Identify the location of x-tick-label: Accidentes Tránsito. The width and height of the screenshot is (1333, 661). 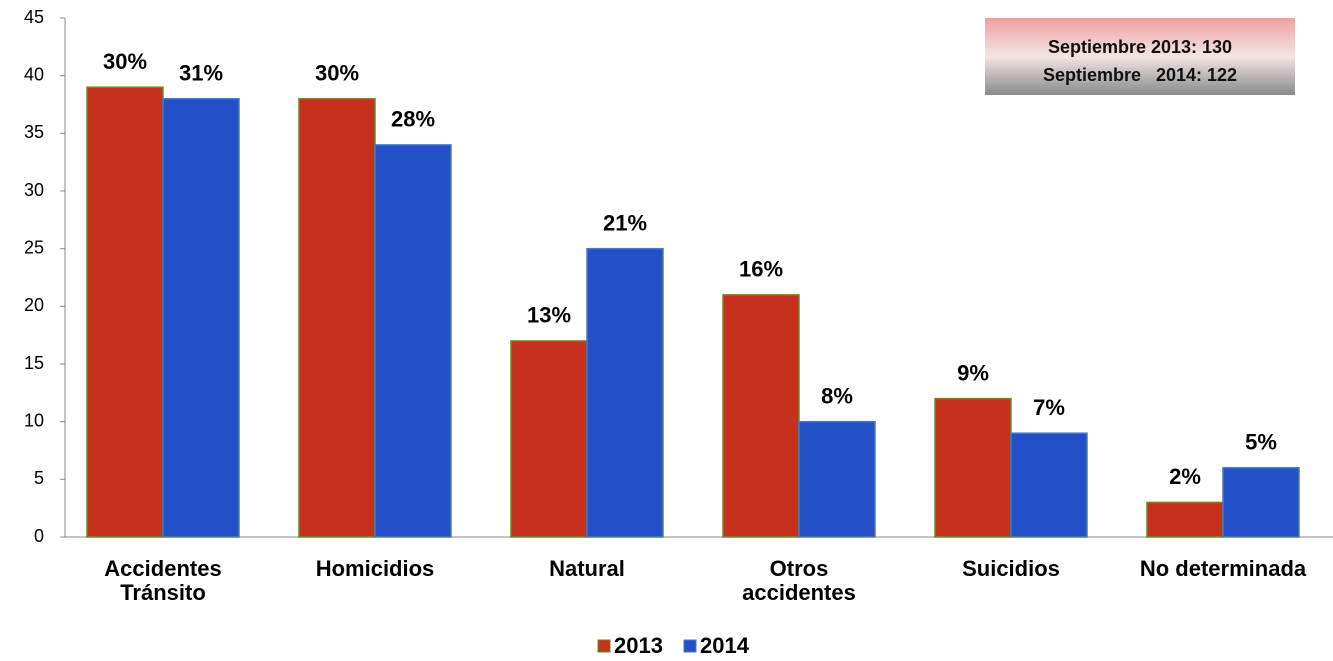
(162, 580).